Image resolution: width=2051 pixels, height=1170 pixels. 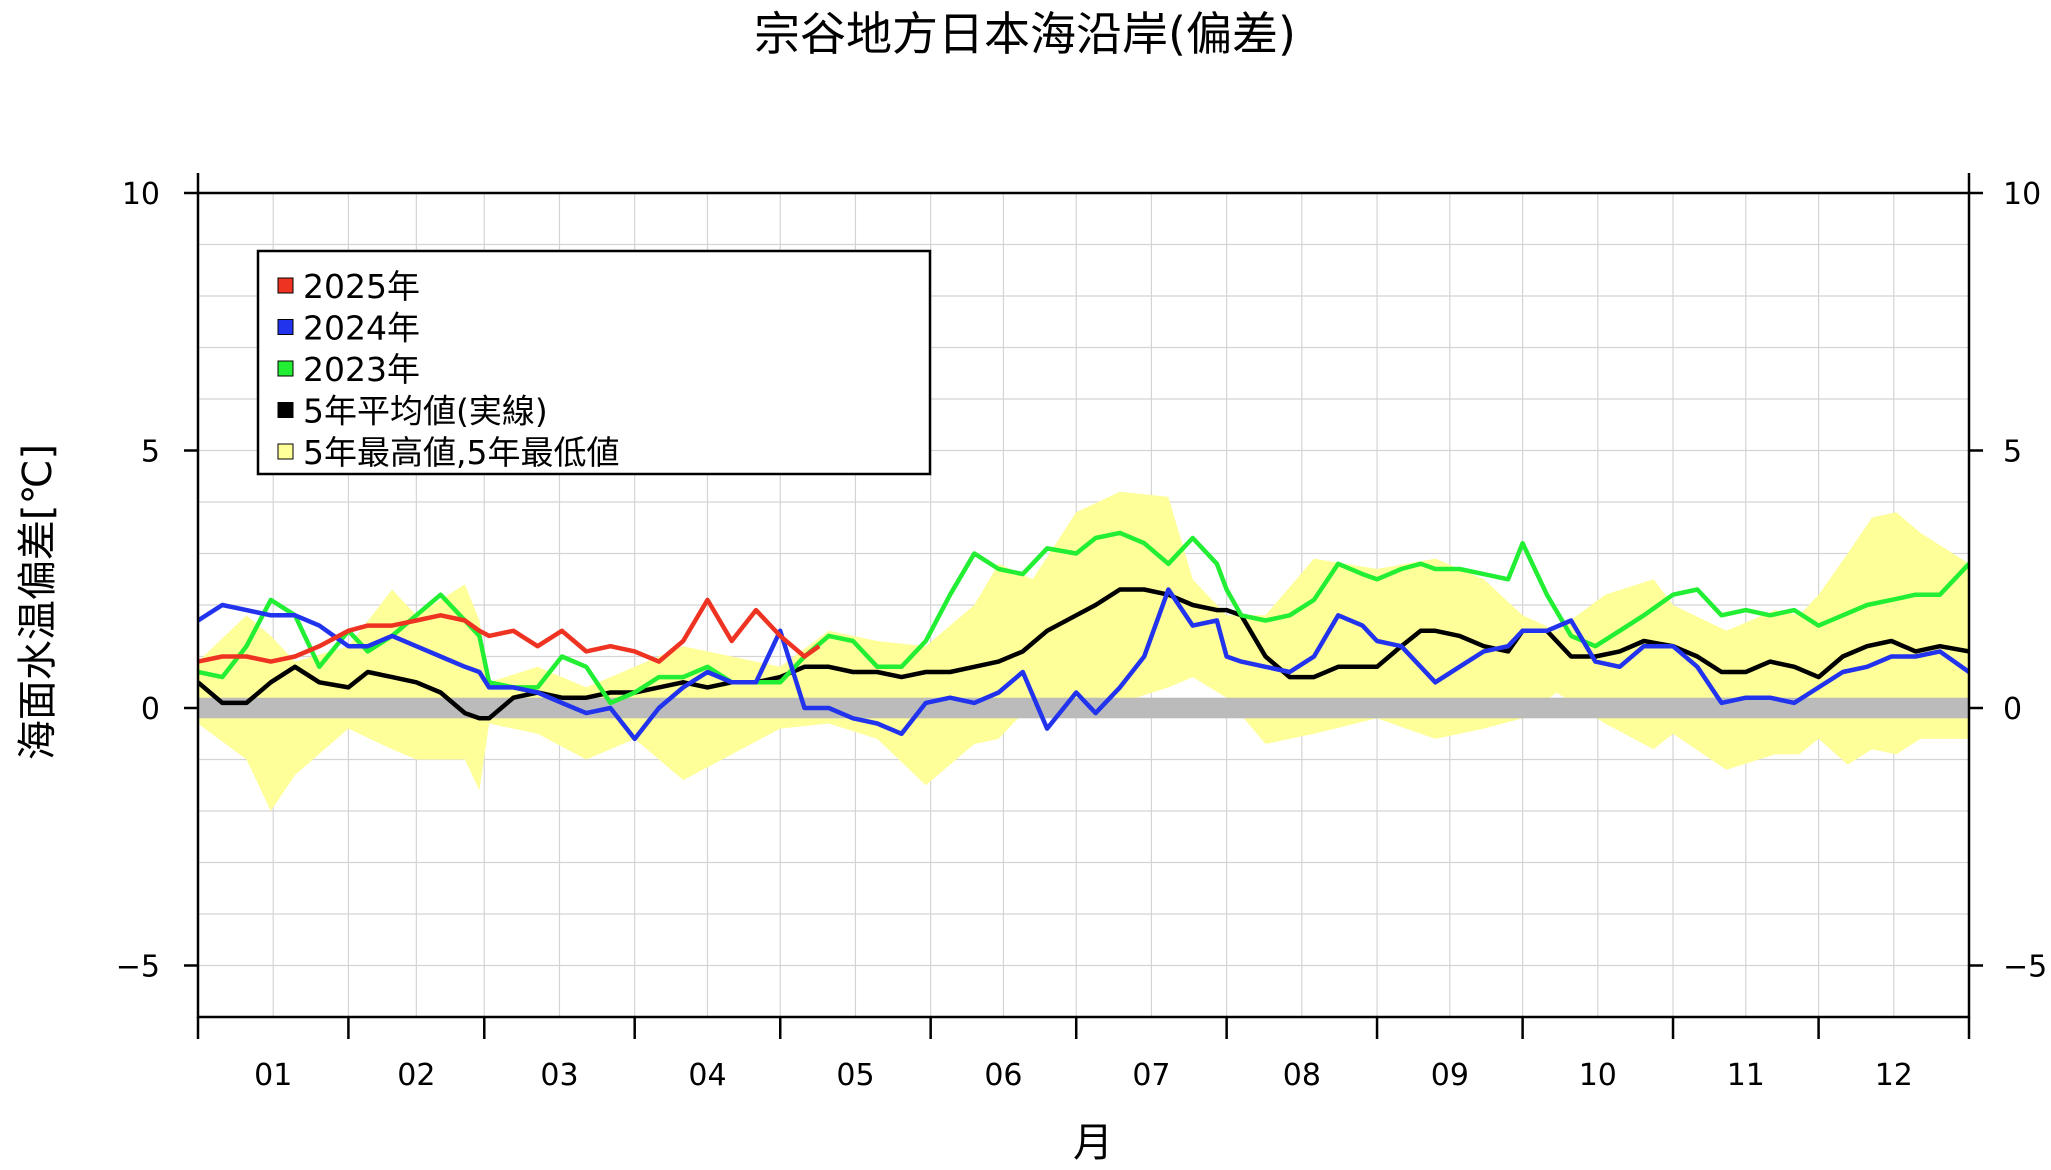 What do you see at coordinates (2012, 709) in the screenshot?
I see `y-tick-label-right: 0` at bounding box center [2012, 709].